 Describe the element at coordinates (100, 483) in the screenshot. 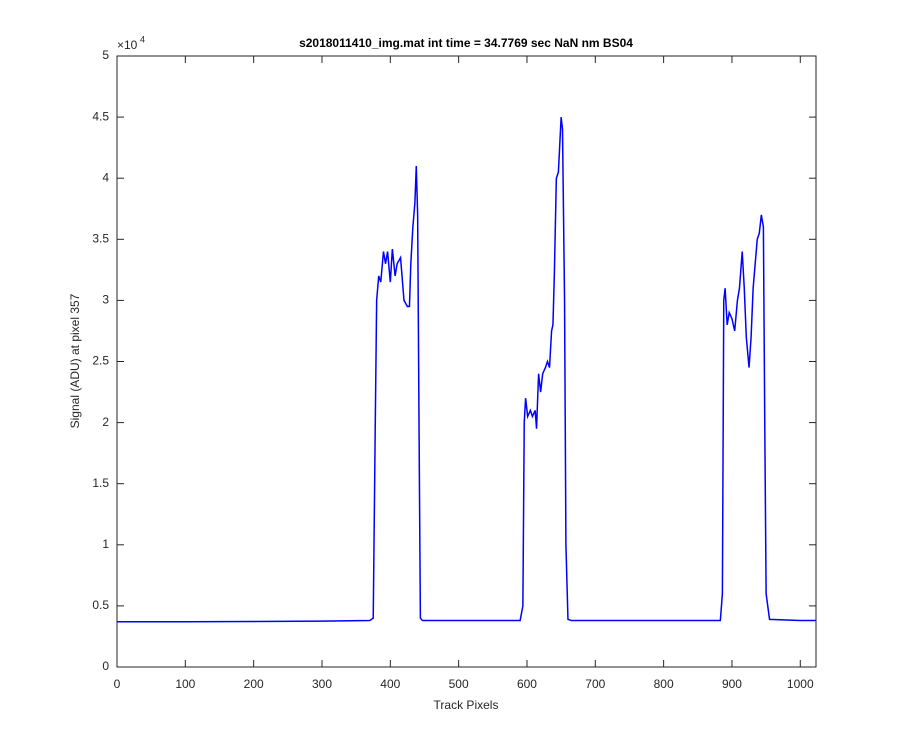

I see `y-tick-label: 1.5` at that location.